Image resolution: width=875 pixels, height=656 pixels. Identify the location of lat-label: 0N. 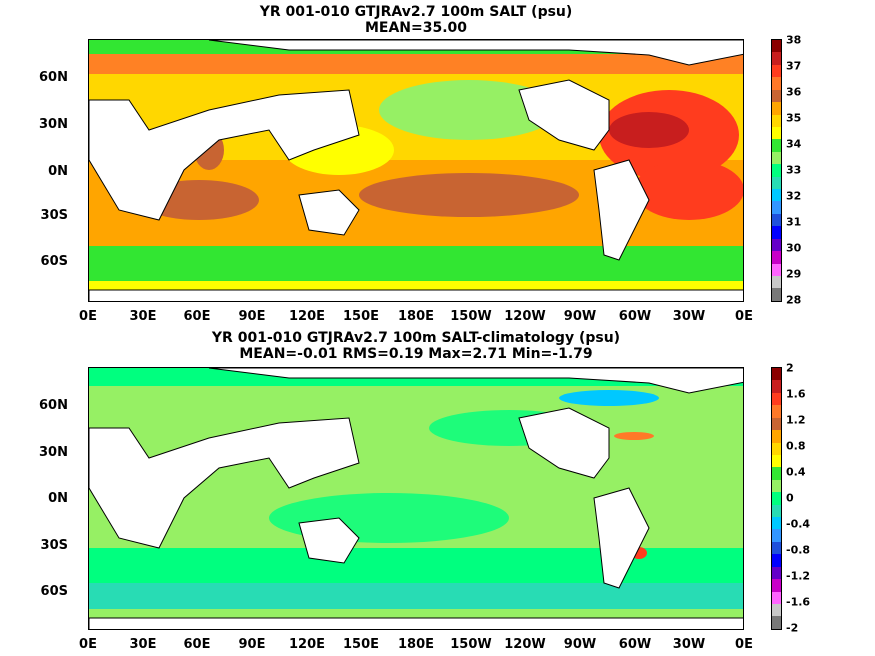
(58, 171).